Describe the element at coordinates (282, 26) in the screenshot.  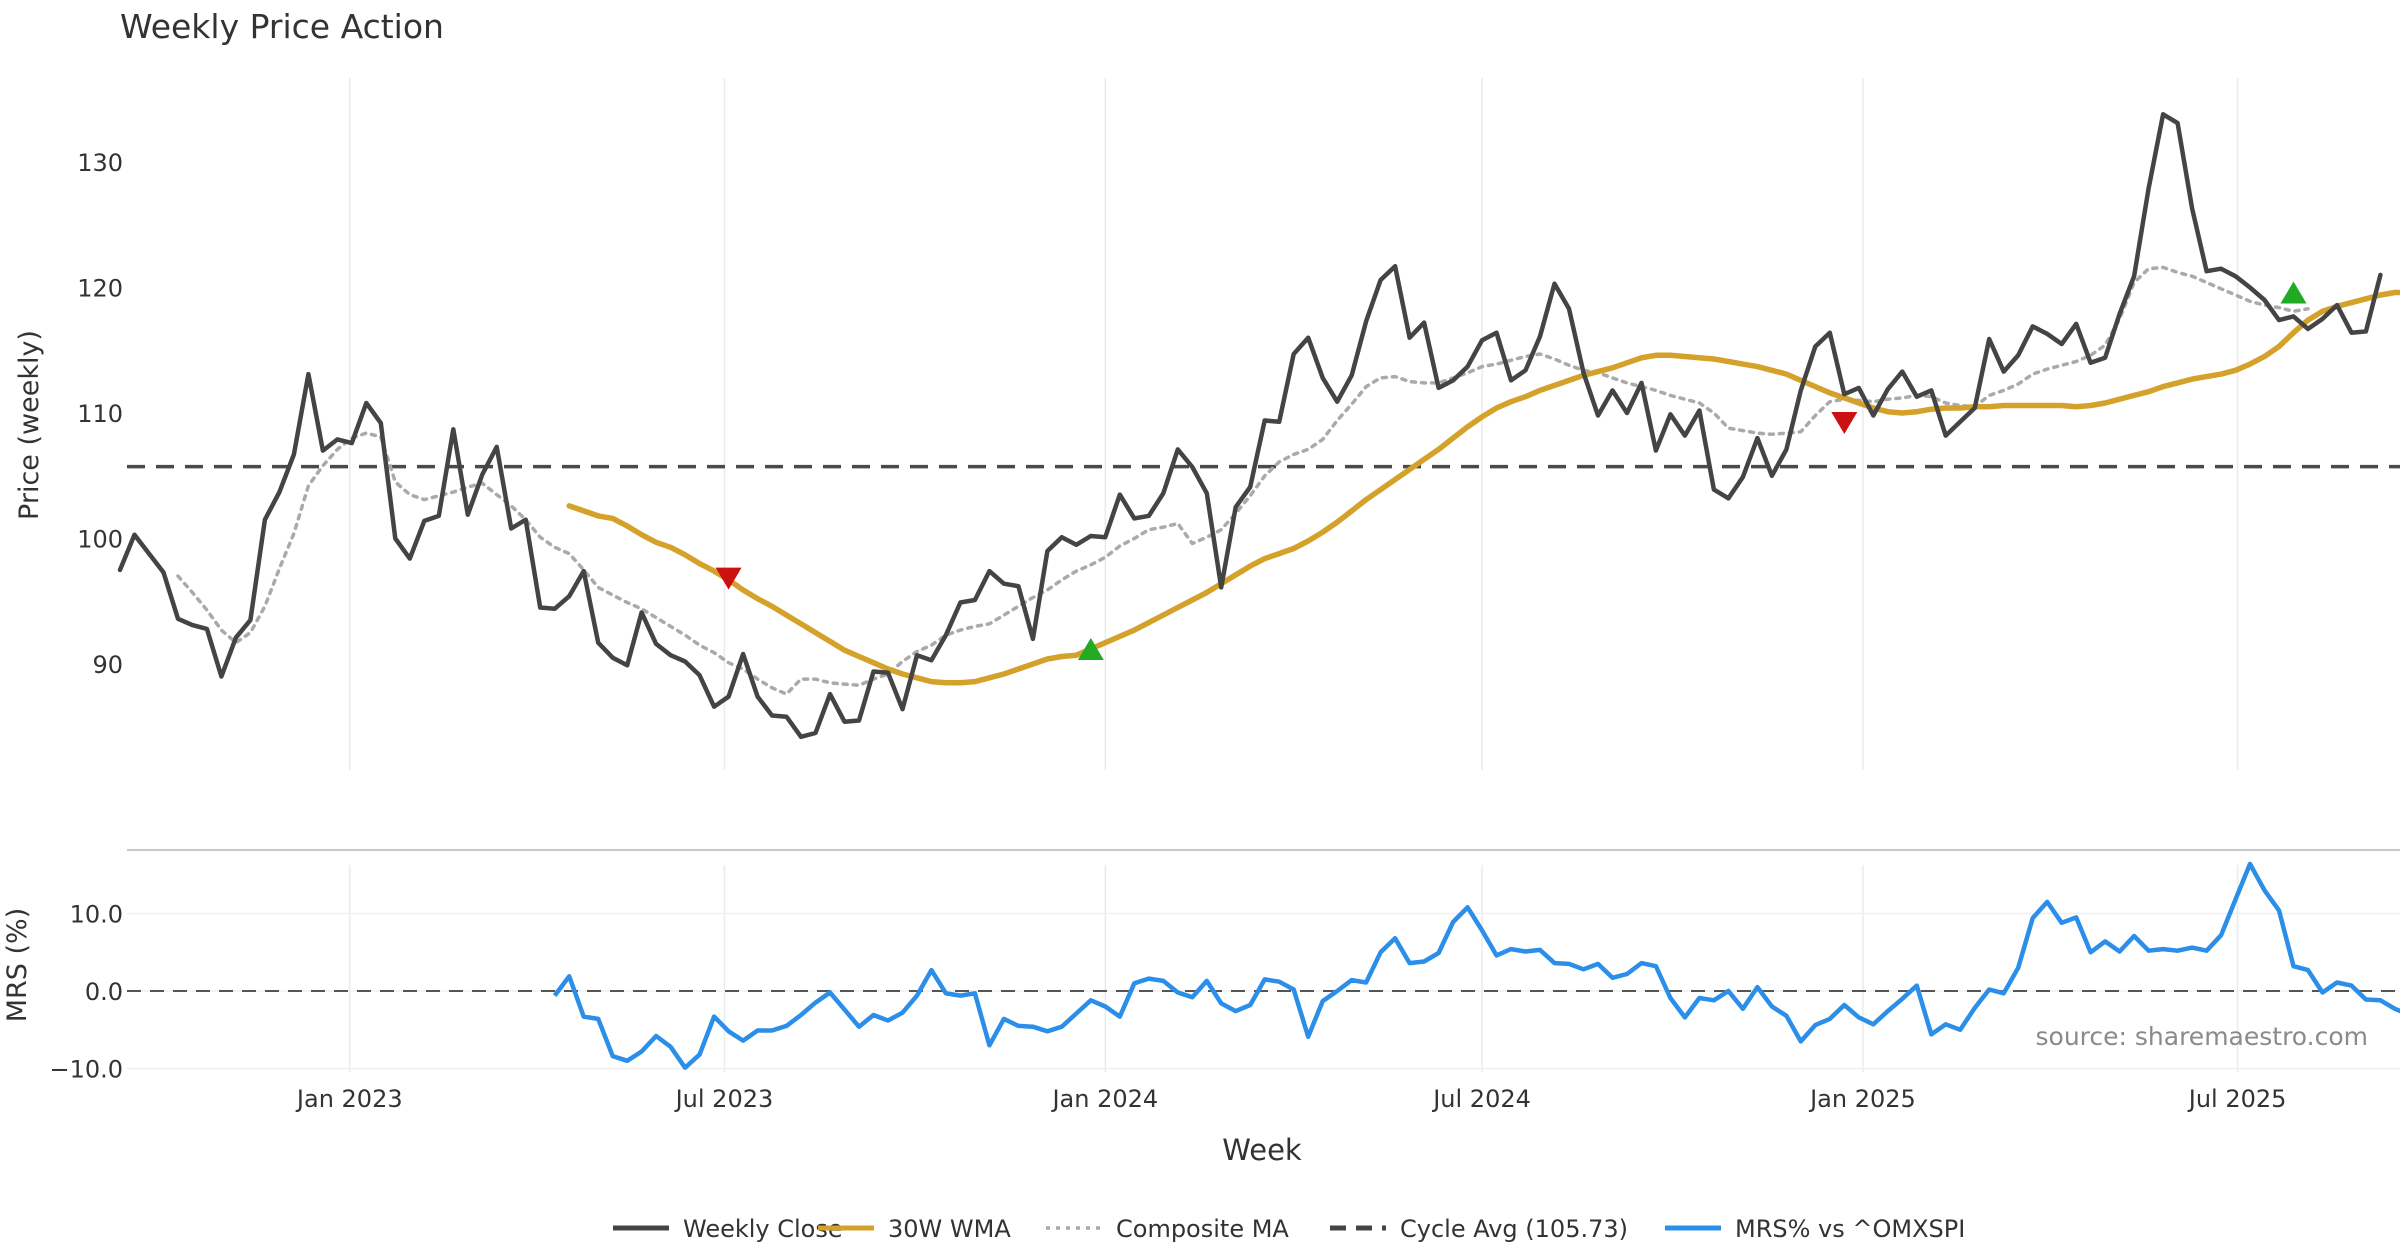
I see `chart-title: Weekly Price Action` at that location.